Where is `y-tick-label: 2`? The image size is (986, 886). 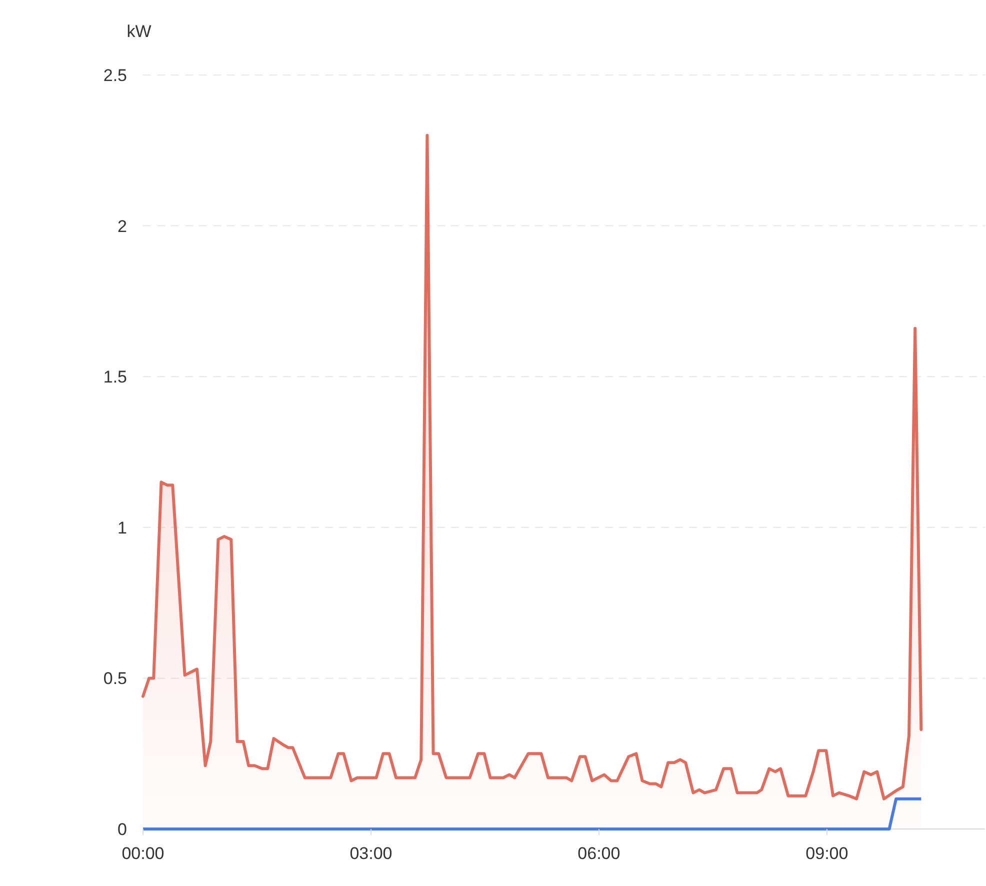
y-tick-label: 2 is located at coordinates (122, 226).